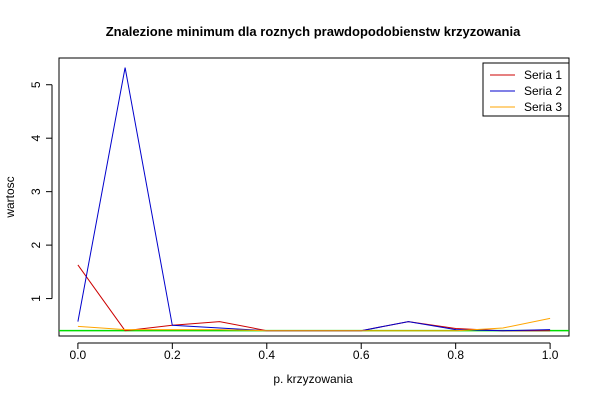 The width and height of the screenshot is (600, 400). I want to click on y-tick-label: 5, so click(36, 84).